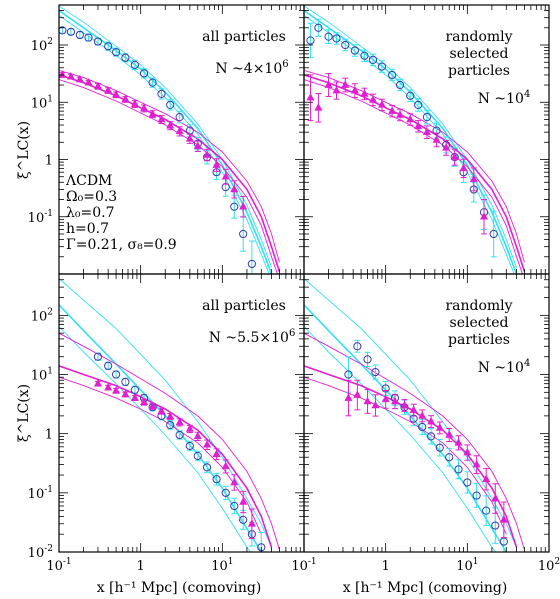  I want to click on y-tick-label-3-base: 10, so click(39, 376).